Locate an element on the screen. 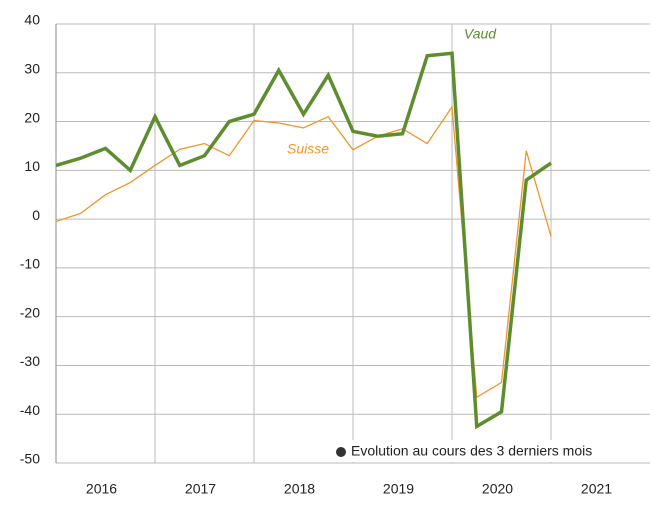  y-tick-label: 10 is located at coordinates (32, 166).